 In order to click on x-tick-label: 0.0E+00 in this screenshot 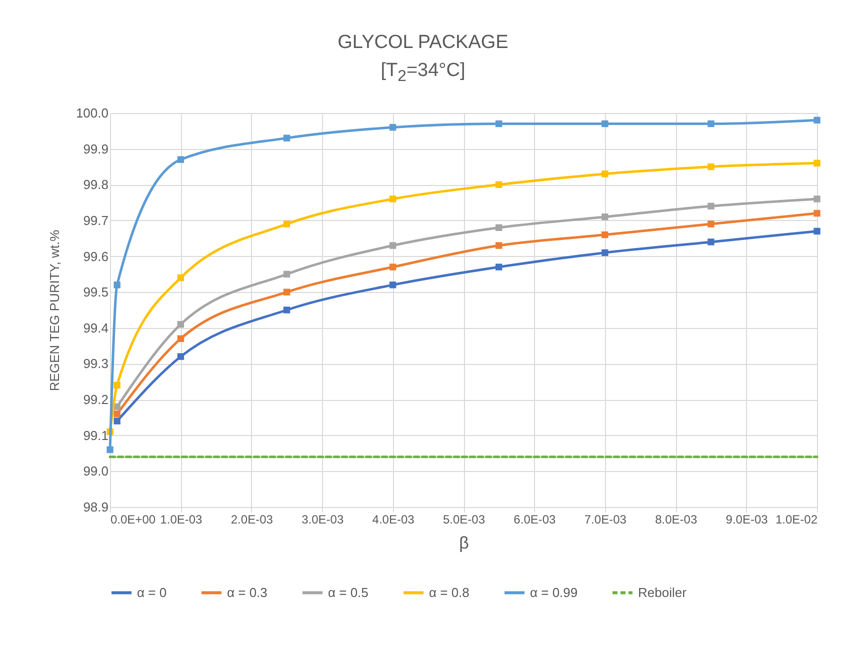, I will do `click(133, 519)`.